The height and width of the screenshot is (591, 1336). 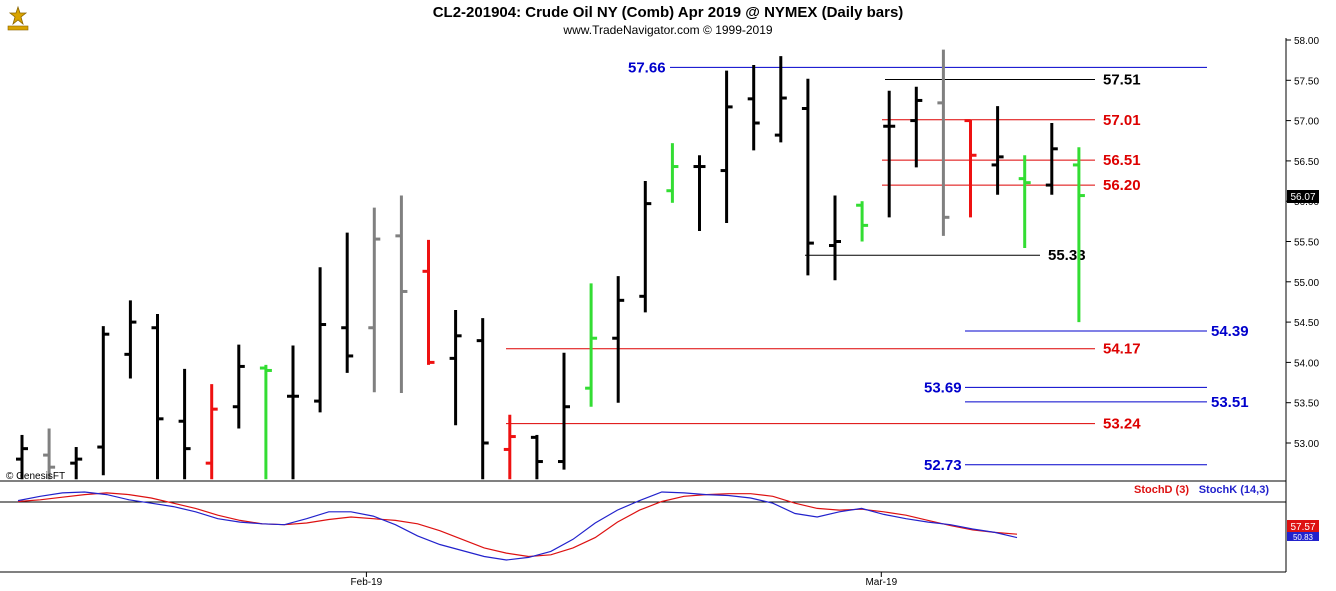 I want to click on stochk-line, so click(x=517, y=526).